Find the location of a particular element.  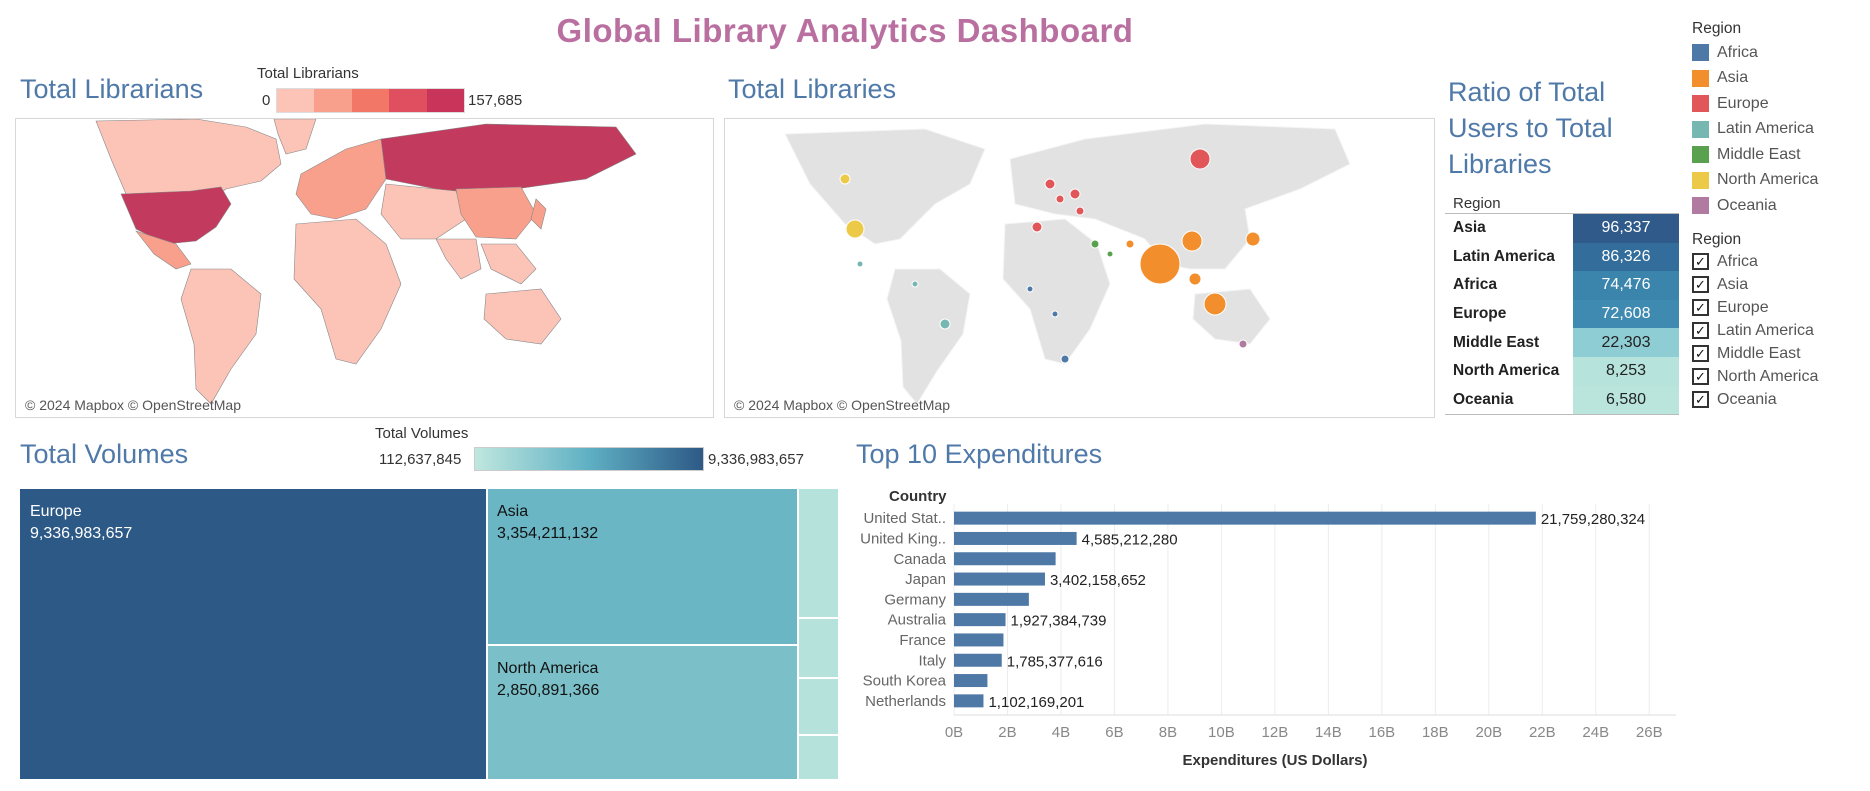

data-label: 3,402,158,652 is located at coordinates (1098, 580).